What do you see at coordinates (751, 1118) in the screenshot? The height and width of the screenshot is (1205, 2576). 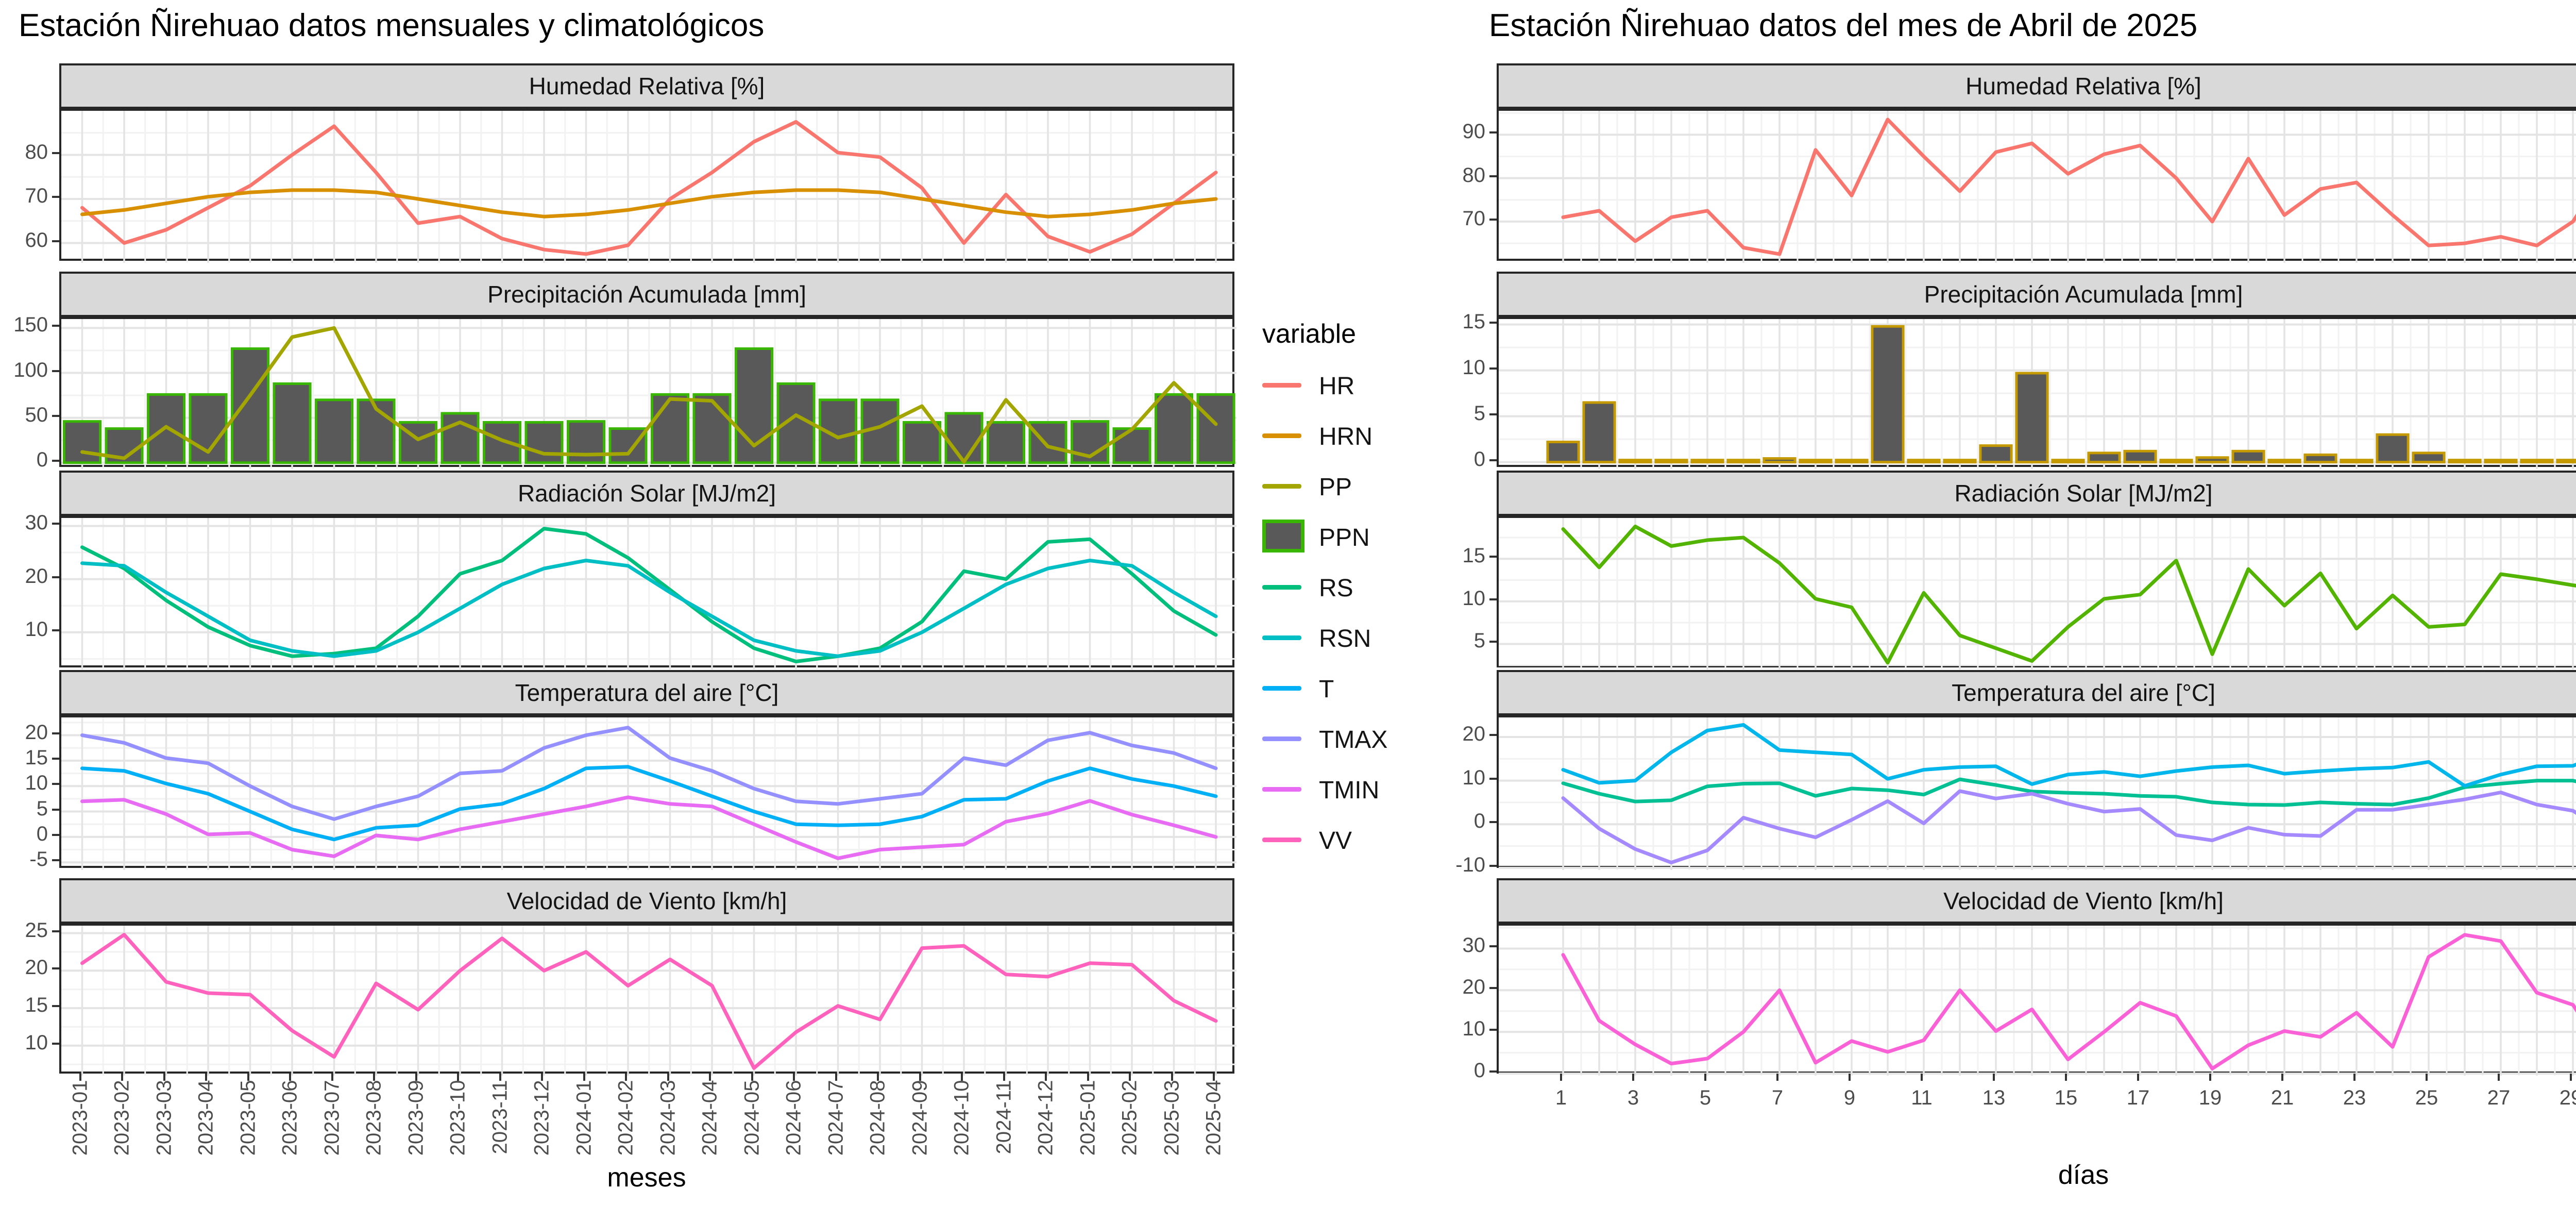 I see `x-tick-label: 2024-05` at bounding box center [751, 1118].